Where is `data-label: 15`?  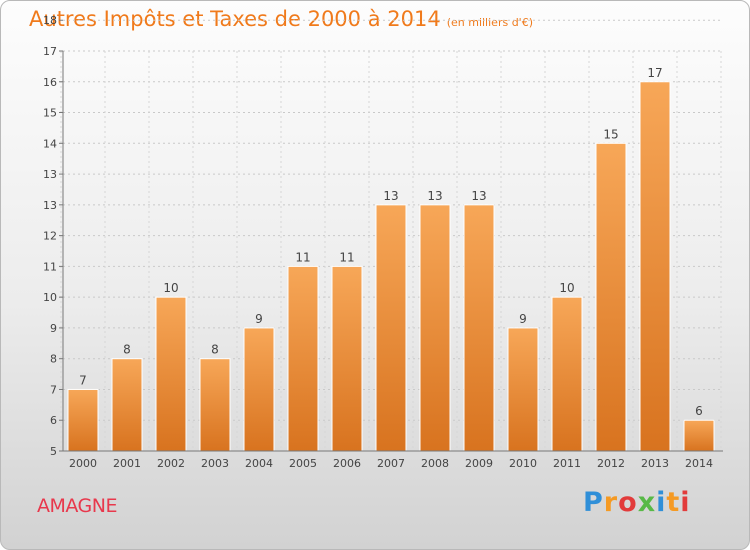 data-label: 15 is located at coordinates (610, 134).